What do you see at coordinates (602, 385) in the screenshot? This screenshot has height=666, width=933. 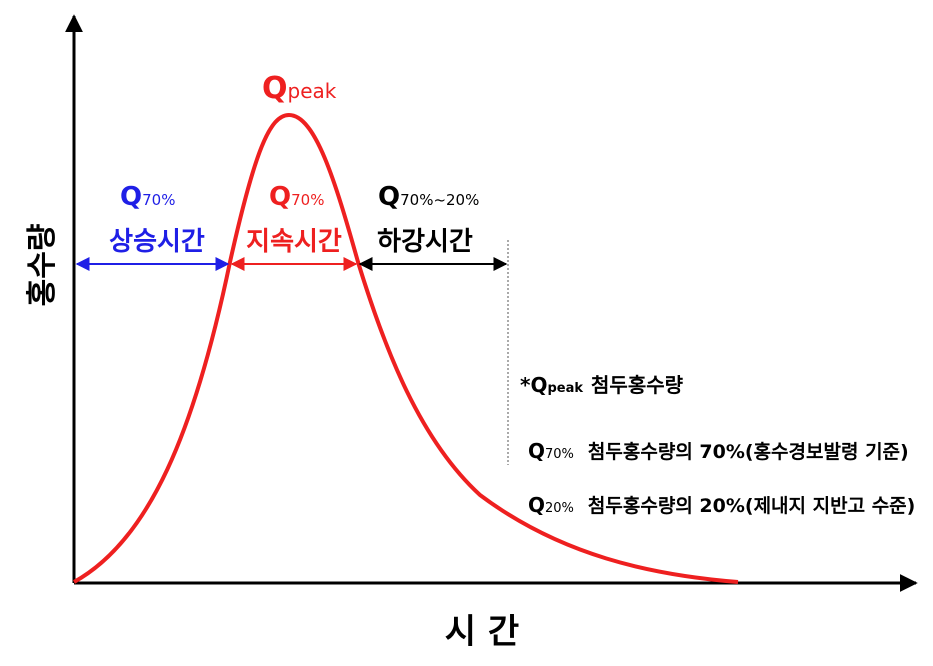 I see `note-peak: *Qpeak 첨두홍수량` at bounding box center [602, 385].